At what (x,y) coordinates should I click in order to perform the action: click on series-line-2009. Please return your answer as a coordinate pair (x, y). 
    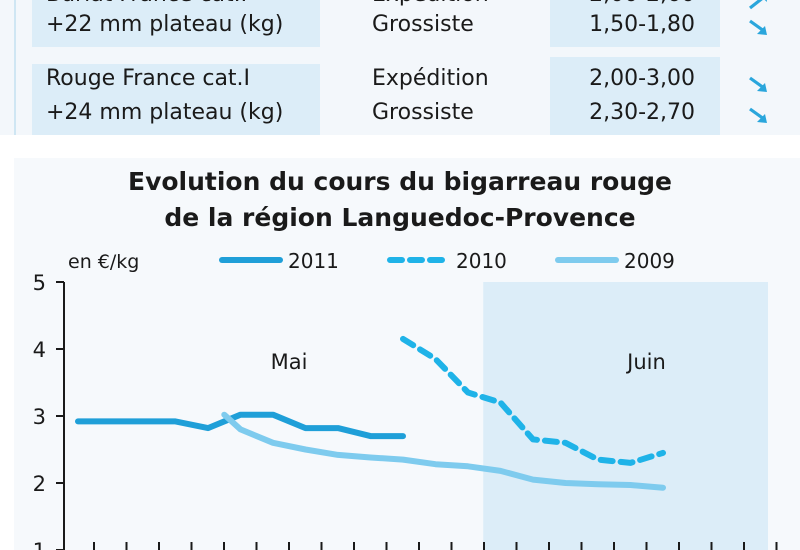
    Looking at the image, I should click on (443, 451).